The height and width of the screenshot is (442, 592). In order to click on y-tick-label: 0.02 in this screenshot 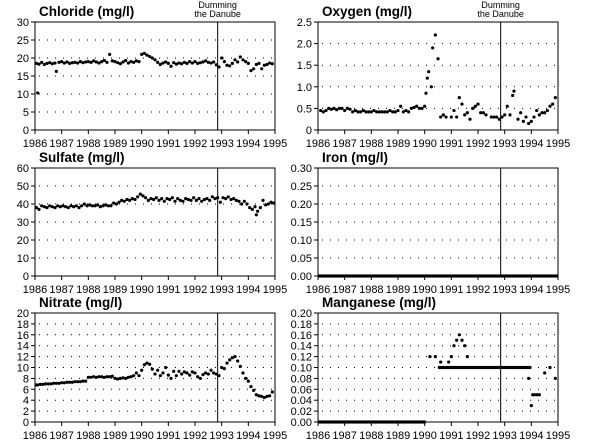, I will do `click(301, 412)`.